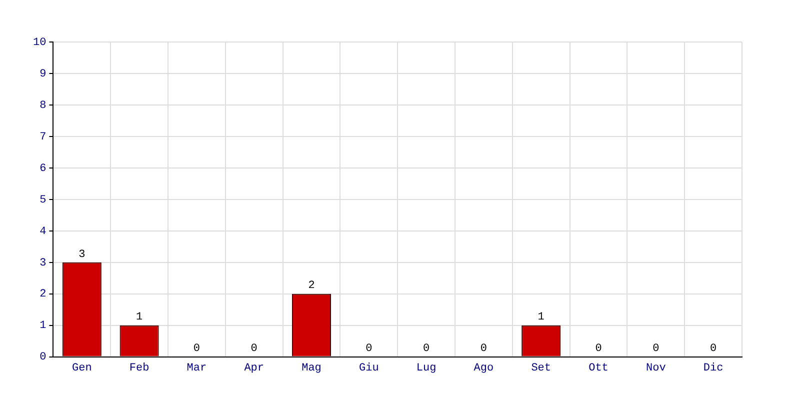 The image size is (800, 400). Describe the element at coordinates (43, 358) in the screenshot. I see `y-tick-label: 0` at that location.